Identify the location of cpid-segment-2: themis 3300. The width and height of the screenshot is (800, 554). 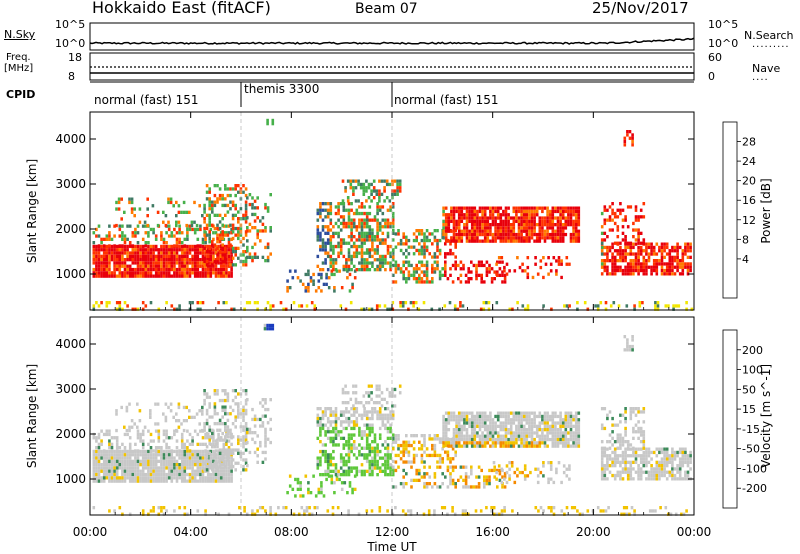
(282, 89).